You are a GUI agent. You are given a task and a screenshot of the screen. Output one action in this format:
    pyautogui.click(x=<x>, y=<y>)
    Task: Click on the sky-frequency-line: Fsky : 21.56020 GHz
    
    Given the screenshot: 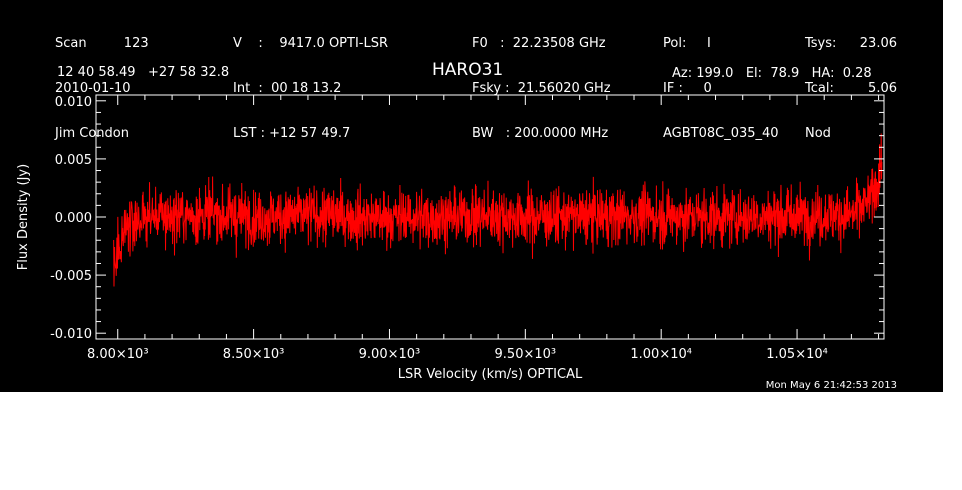 What is the action you would take?
    pyautogui.click(x=541, y=88)
    